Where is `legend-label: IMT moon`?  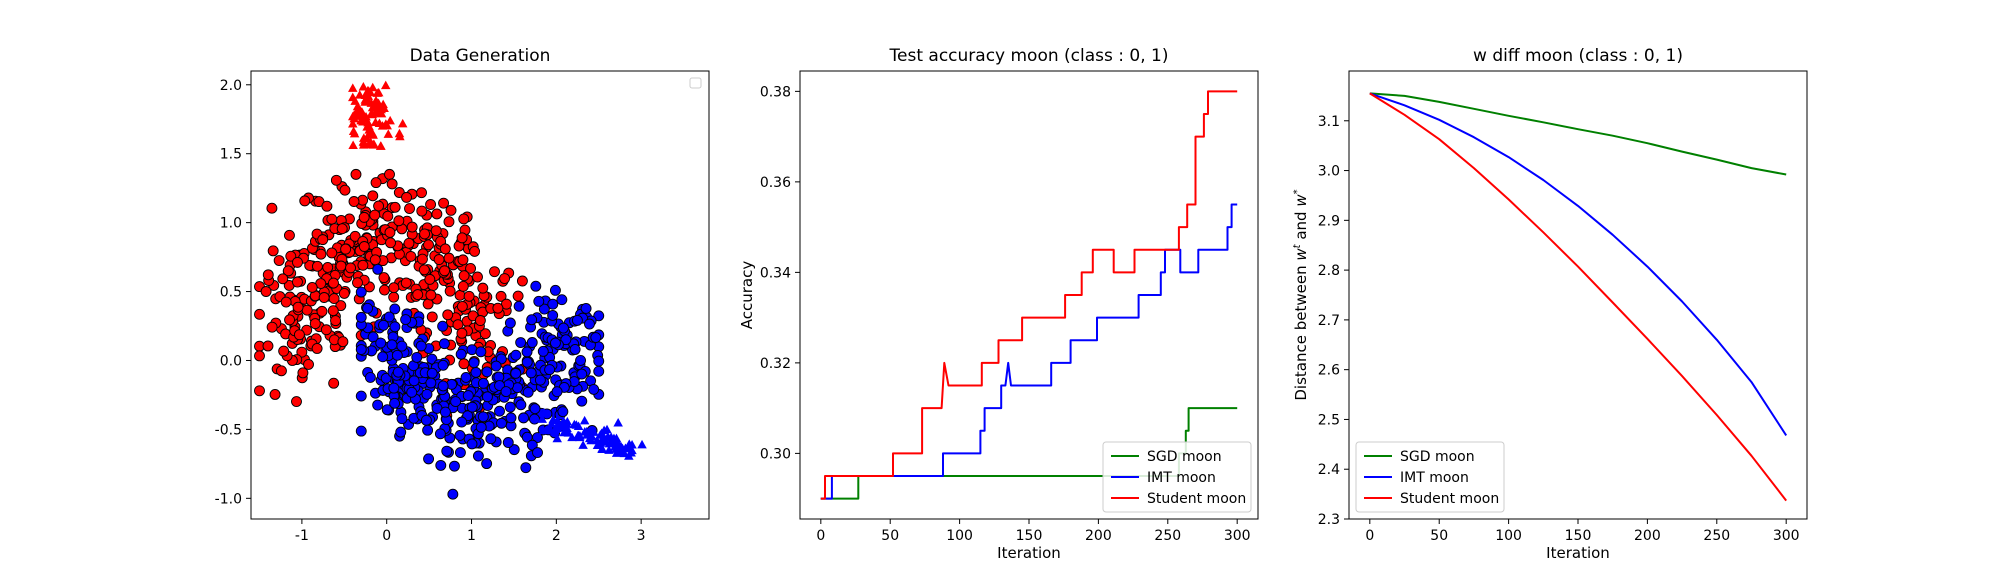 legend-label: IMT moon is located at coordinates (1434, 478).